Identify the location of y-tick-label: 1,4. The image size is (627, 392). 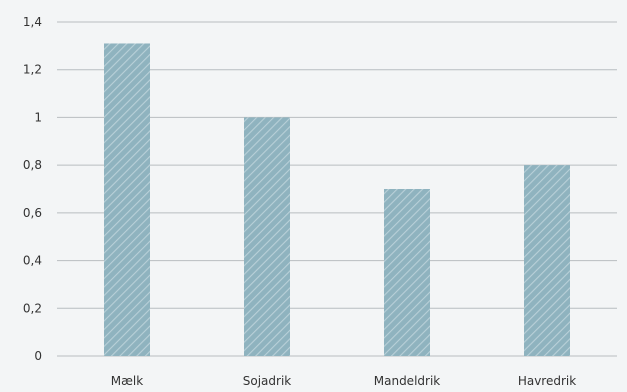
(32, 22).